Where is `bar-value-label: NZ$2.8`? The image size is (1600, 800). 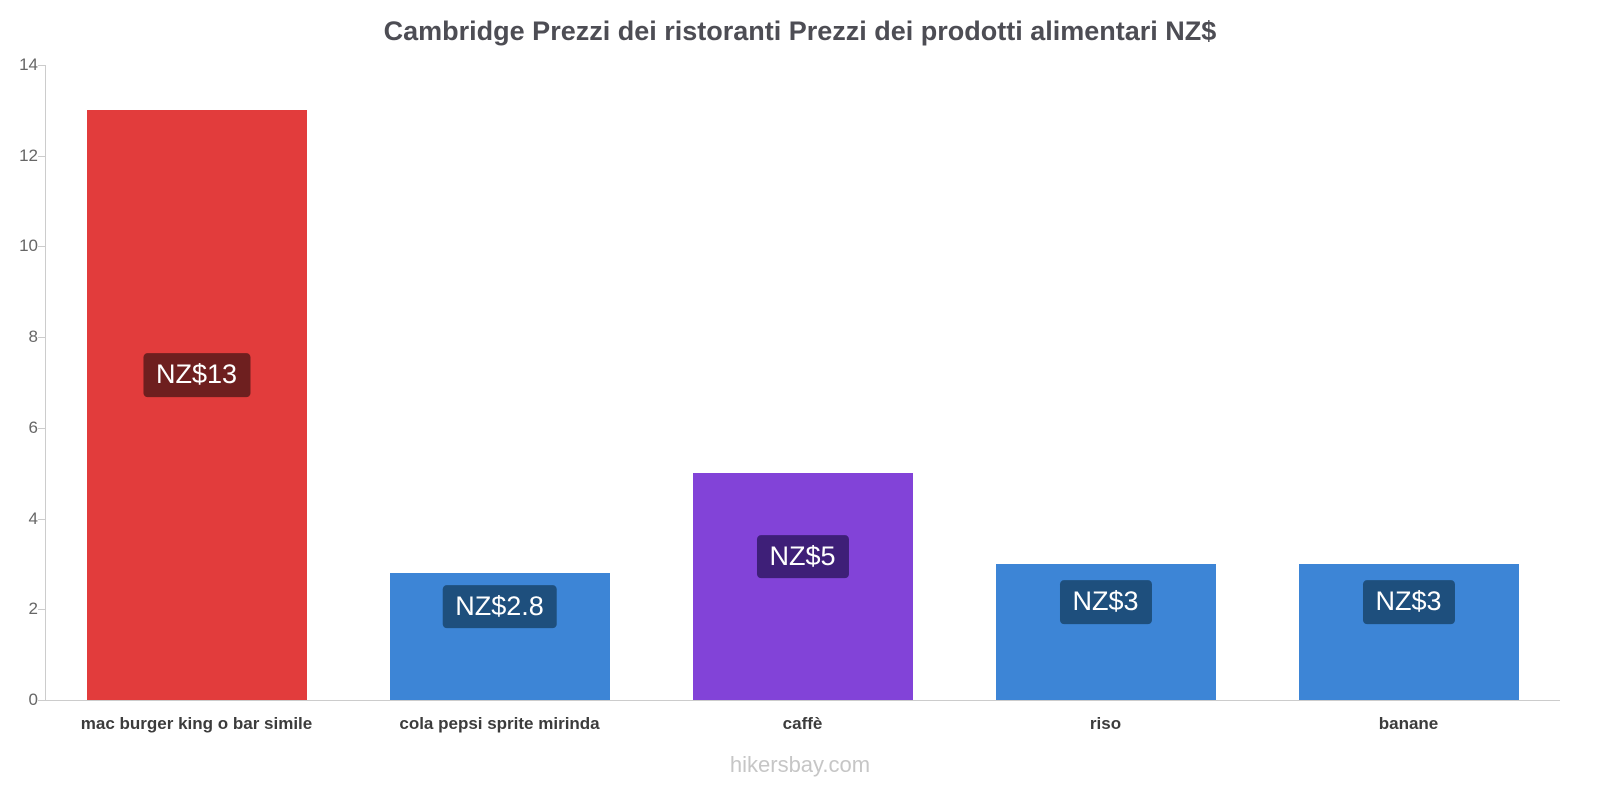
bar-value-label: NZ$2.8 is located at coordinates (499, 606).